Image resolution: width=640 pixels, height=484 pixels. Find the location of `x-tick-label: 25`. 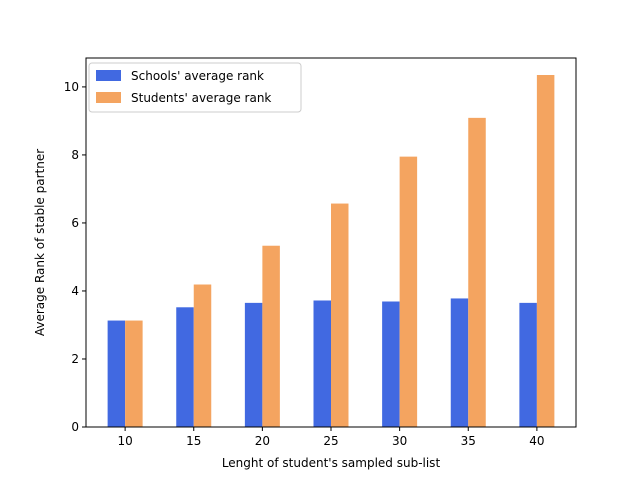

x-tick-label: 25 is located at coordinates (330, 441).